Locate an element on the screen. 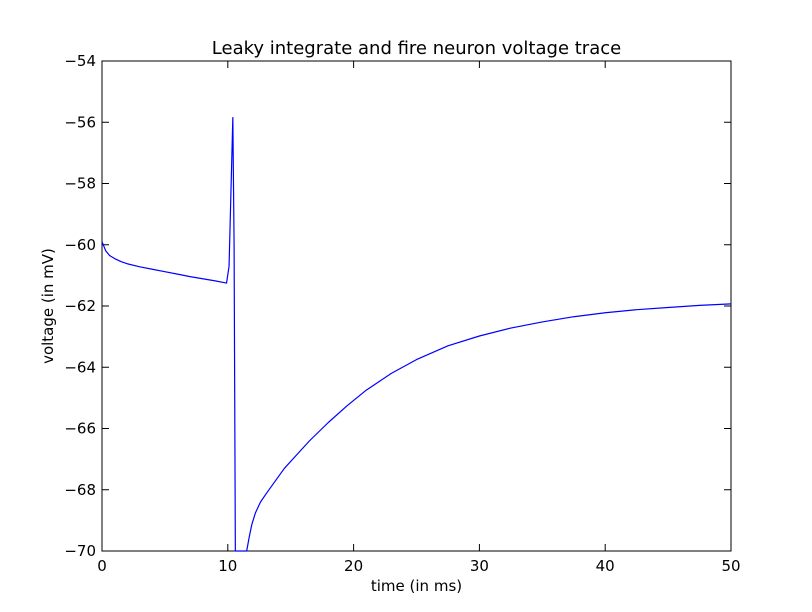 The image size is (812, 612). x-tick-label: 10 is located at coordinates (227, 566).